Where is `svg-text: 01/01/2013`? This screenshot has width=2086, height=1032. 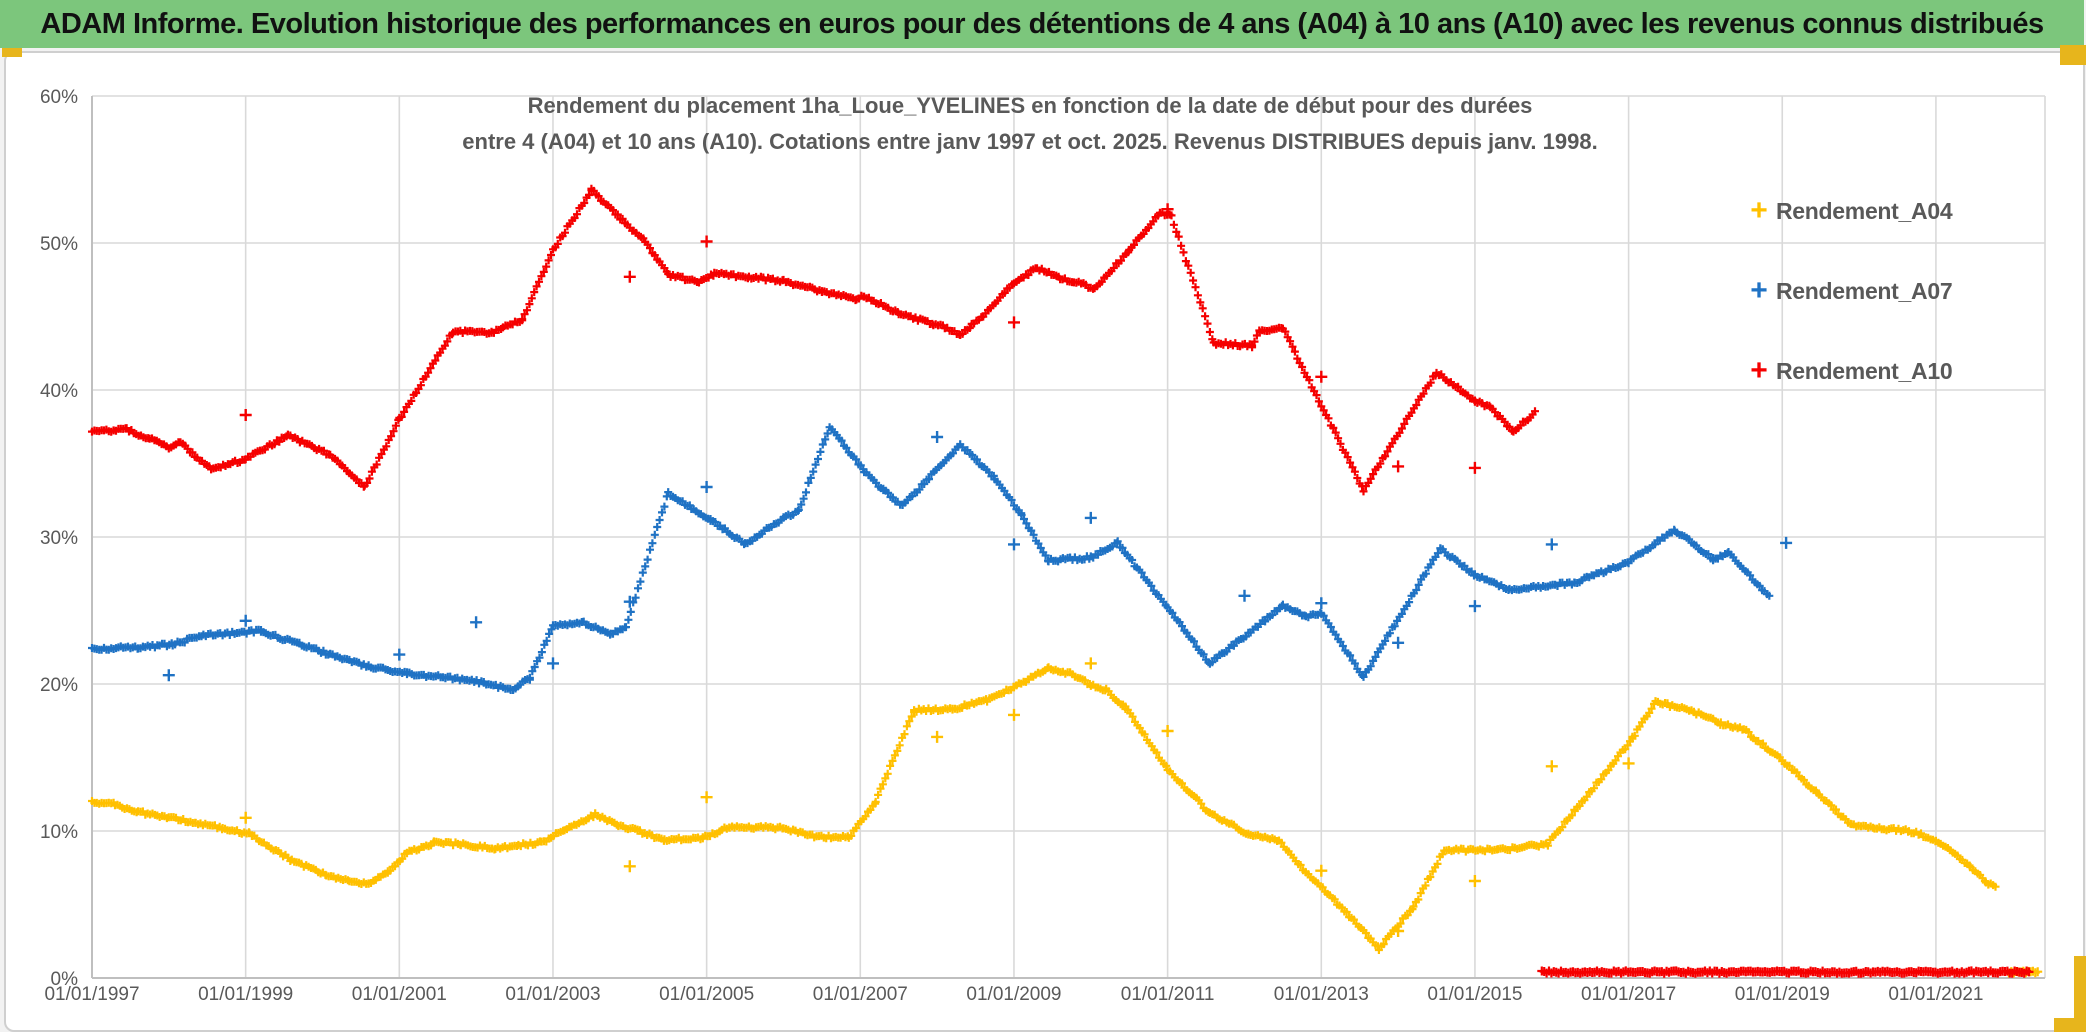 svg-text: 01/01/2013 is located at coordinates (1321, 994).